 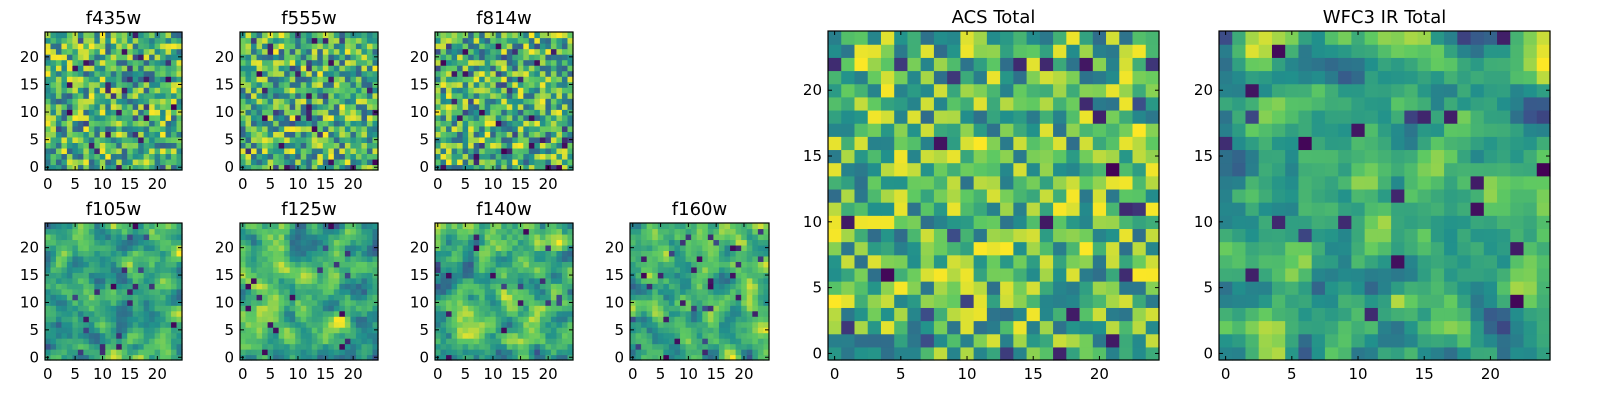 I want to click on y-tick-label: 20, so click(x=419, y=248).